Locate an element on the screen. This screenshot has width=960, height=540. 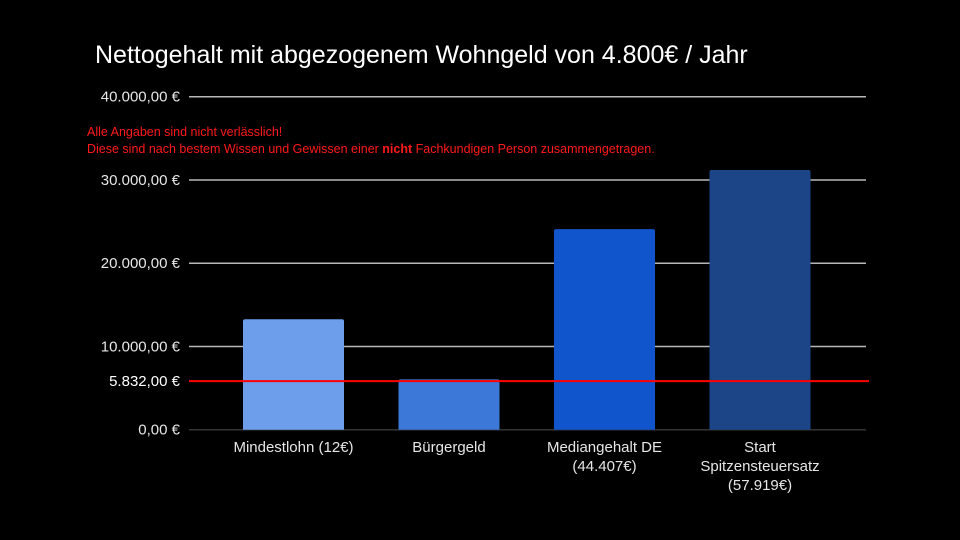
y-tick-label: 30.000,00 € is located at coordinates (141, 180).